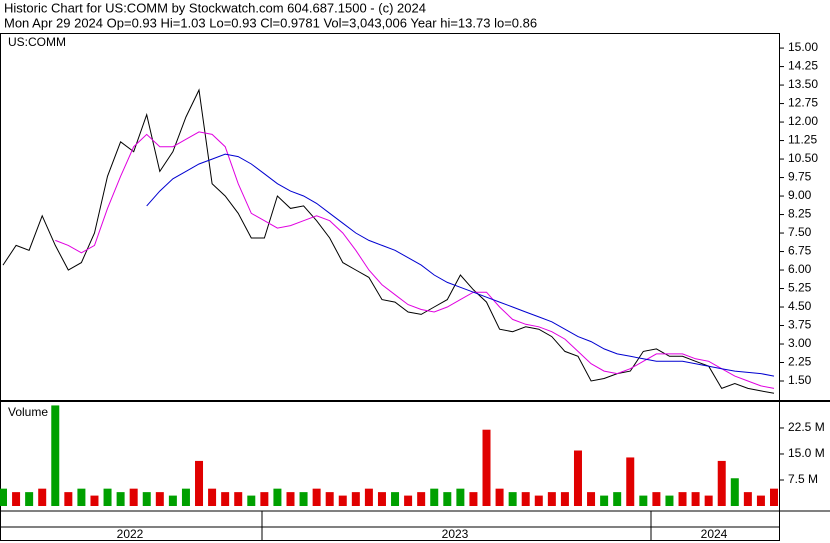 The height and width of the screenshot is (543, 830). I want to click on y-tick-label: 15.00, so click(803, 47).